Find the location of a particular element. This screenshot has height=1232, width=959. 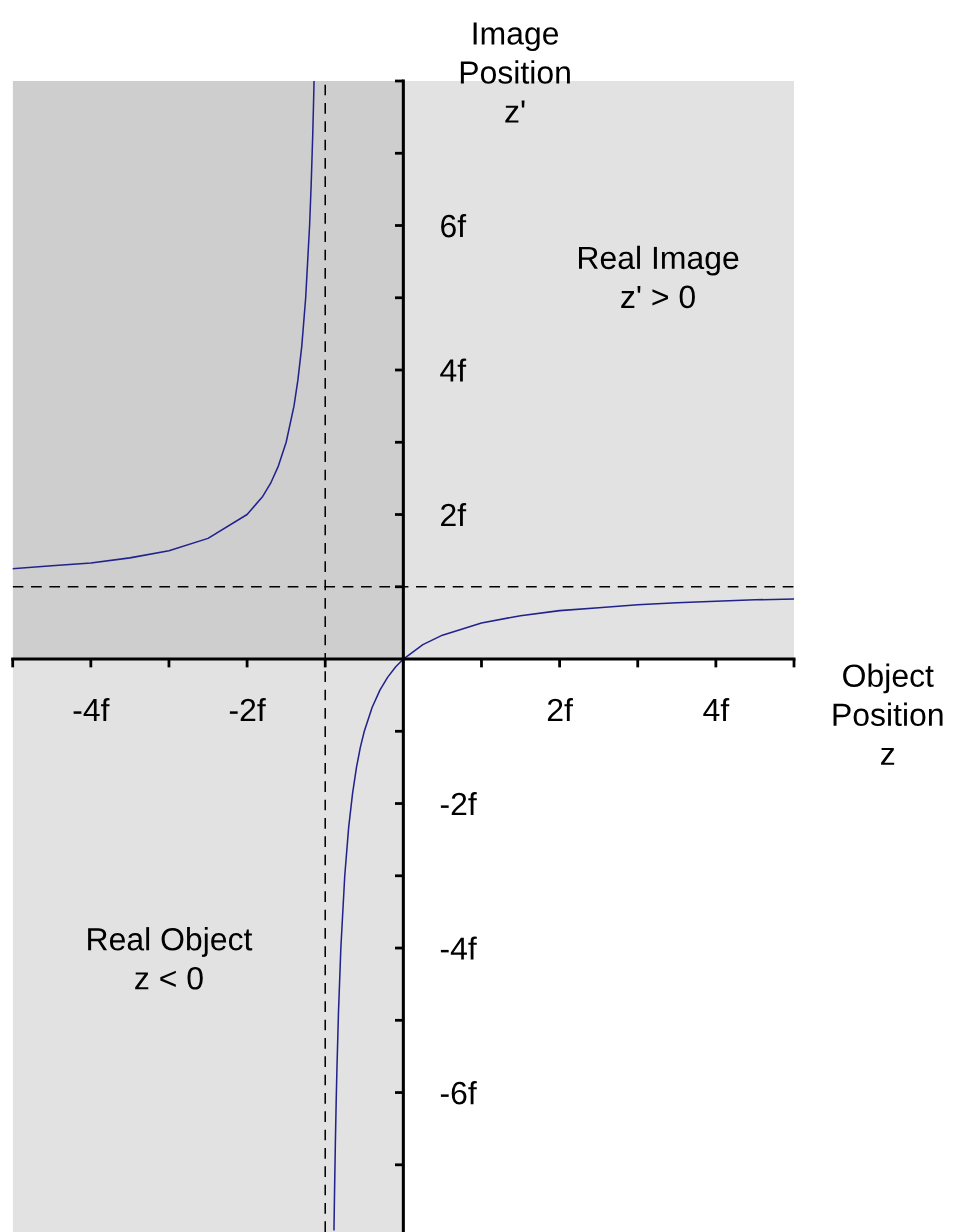

y-tick-label: -6f is located at coordinates (458, 1093).